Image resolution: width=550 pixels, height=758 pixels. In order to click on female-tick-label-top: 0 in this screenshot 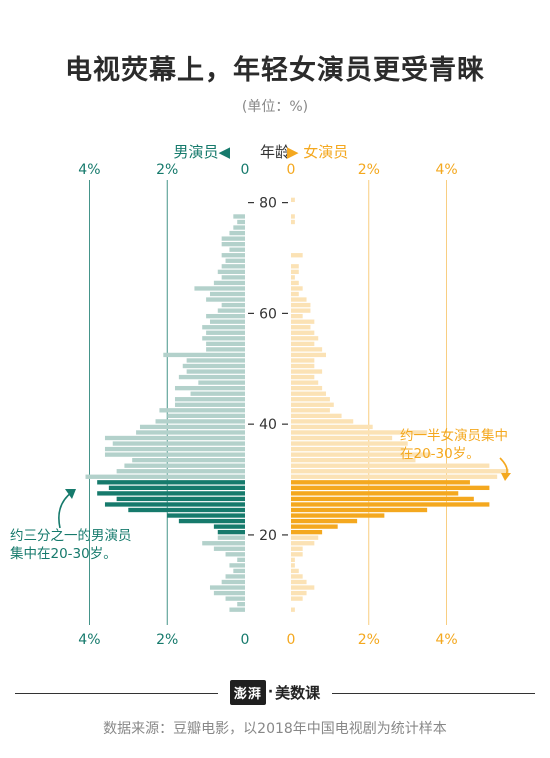, I will do `click(291, 170)`.